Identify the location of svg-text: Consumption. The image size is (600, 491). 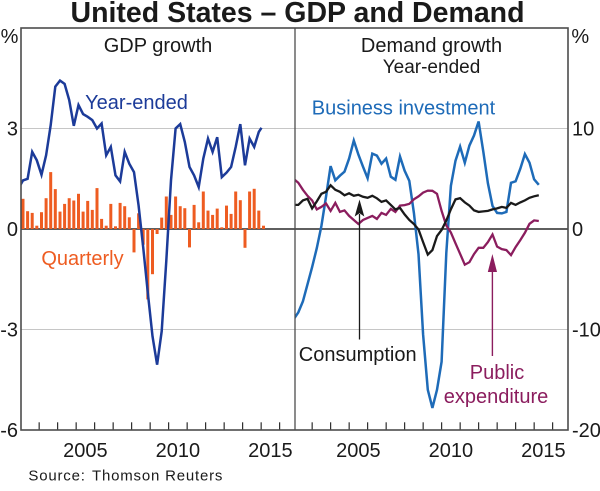
(358, 355).